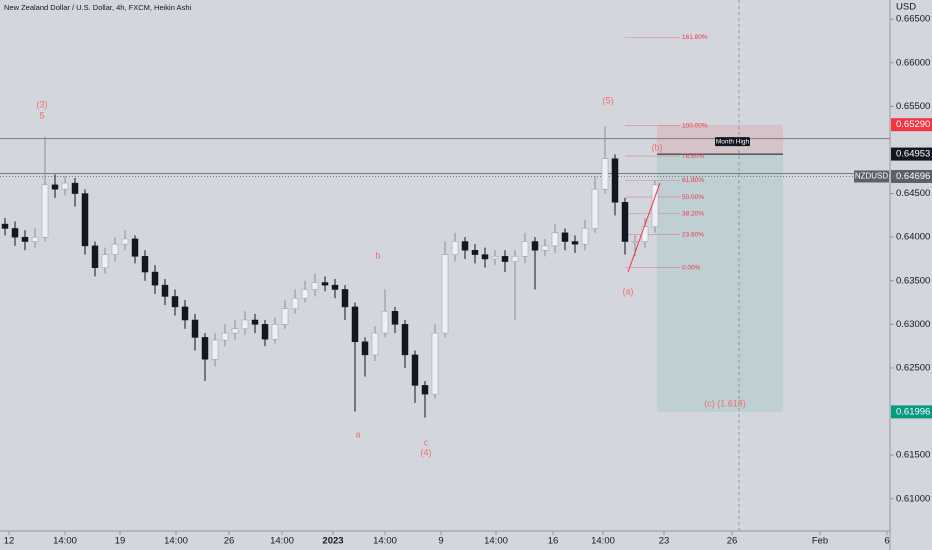 This screenshot has height=550, width=932. I want to click on note-text: Month High, so click(733, 141).